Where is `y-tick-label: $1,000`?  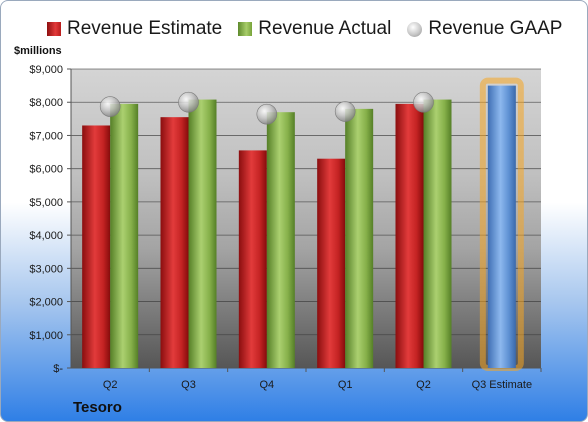 y-tick-label: $1,000 is located at coordinates (46, 336).